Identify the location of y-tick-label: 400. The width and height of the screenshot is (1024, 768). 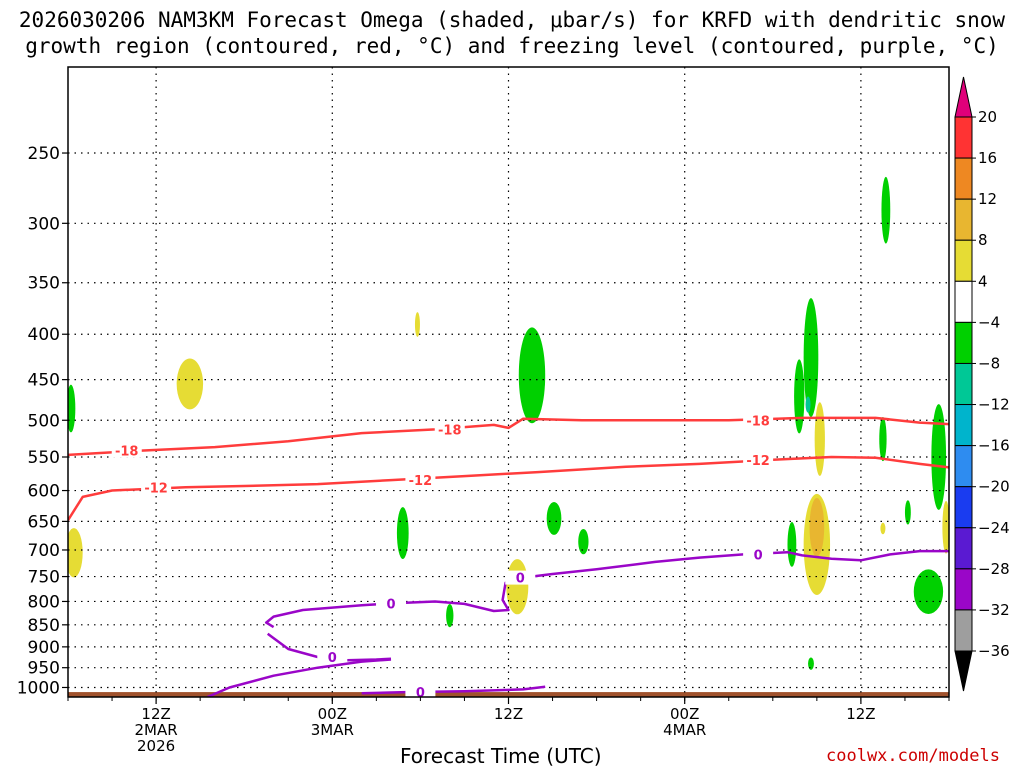
(44, 335).